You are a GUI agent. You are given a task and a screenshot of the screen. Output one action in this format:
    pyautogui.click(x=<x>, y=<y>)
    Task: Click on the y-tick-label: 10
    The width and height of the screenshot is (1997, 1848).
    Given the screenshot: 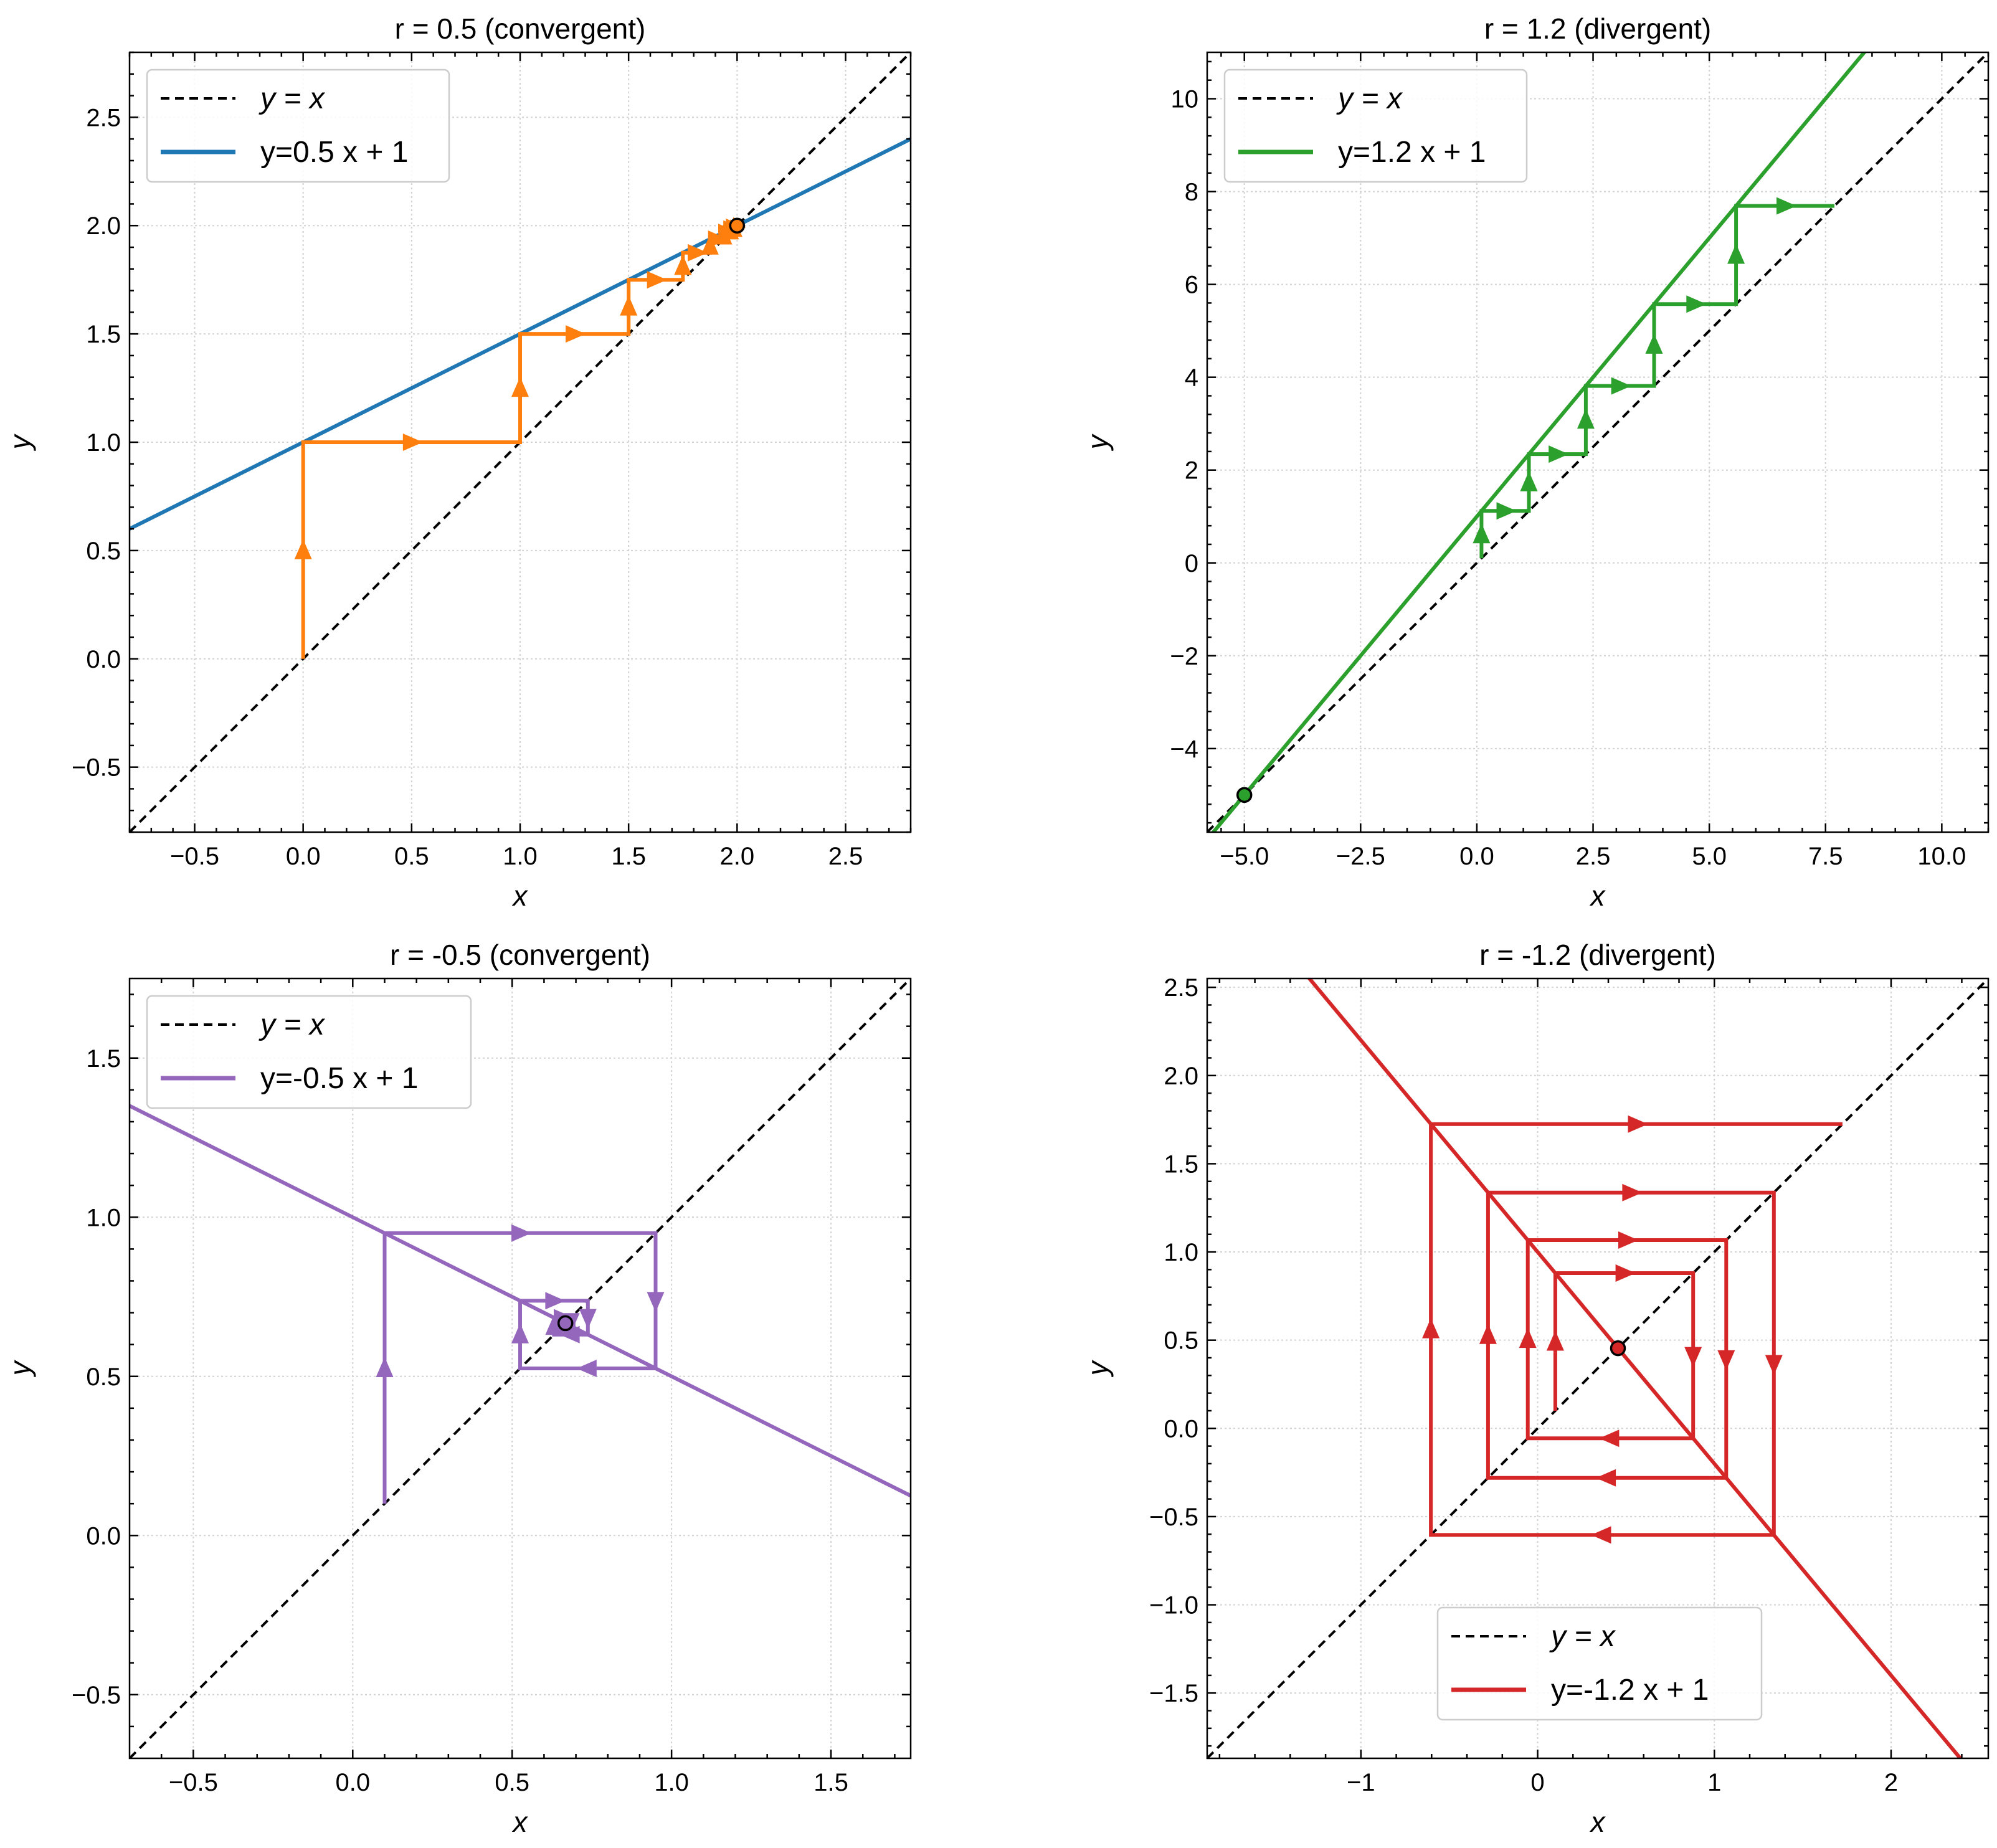 What is the action you would take?
    pyautogui.click(x=1185, y=99)
    